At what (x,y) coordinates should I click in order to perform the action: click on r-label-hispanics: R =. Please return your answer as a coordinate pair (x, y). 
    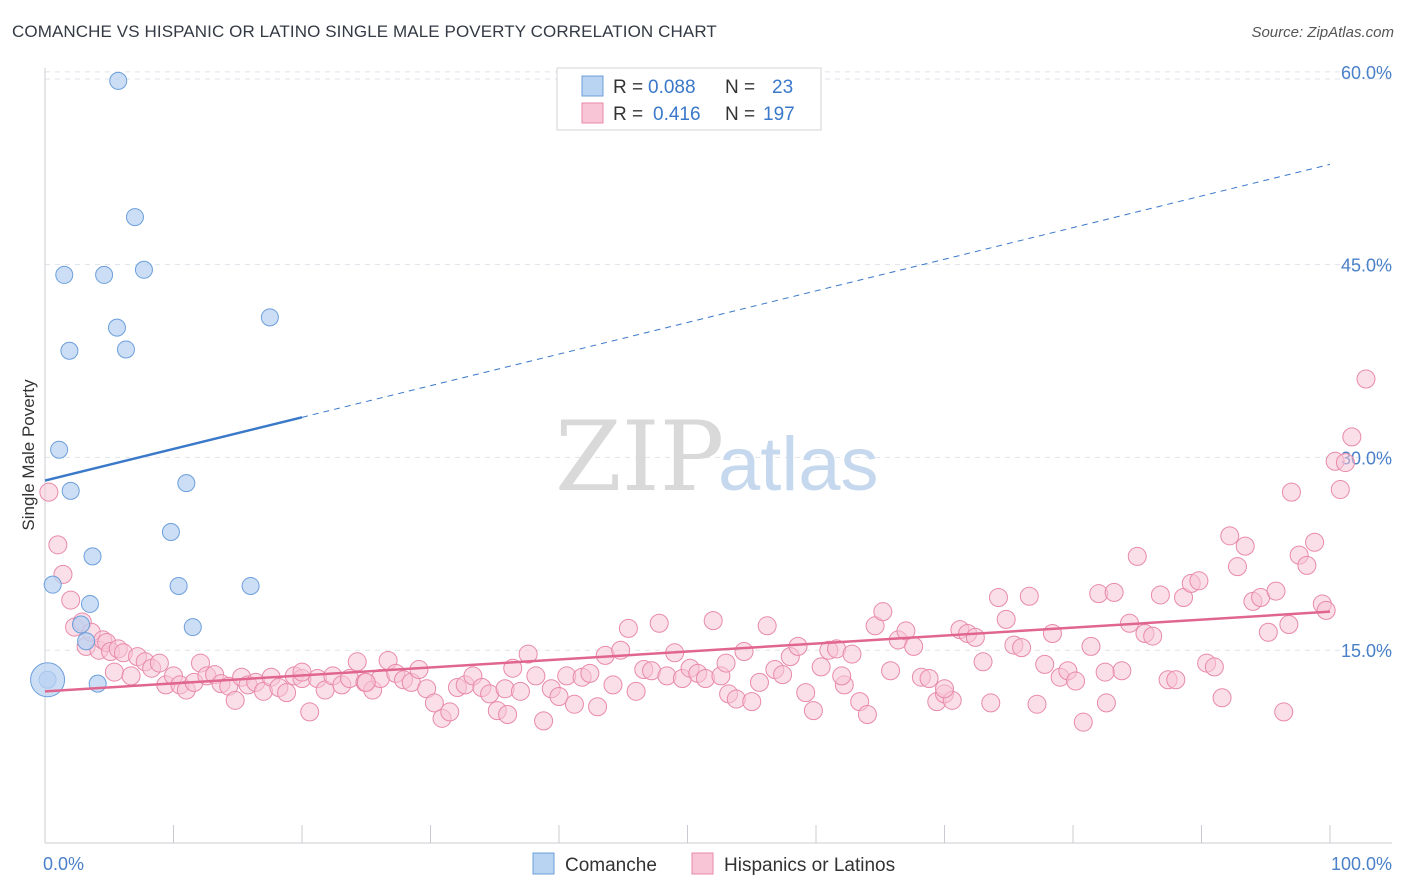
    Looking at the image, I should click on (628, 114).